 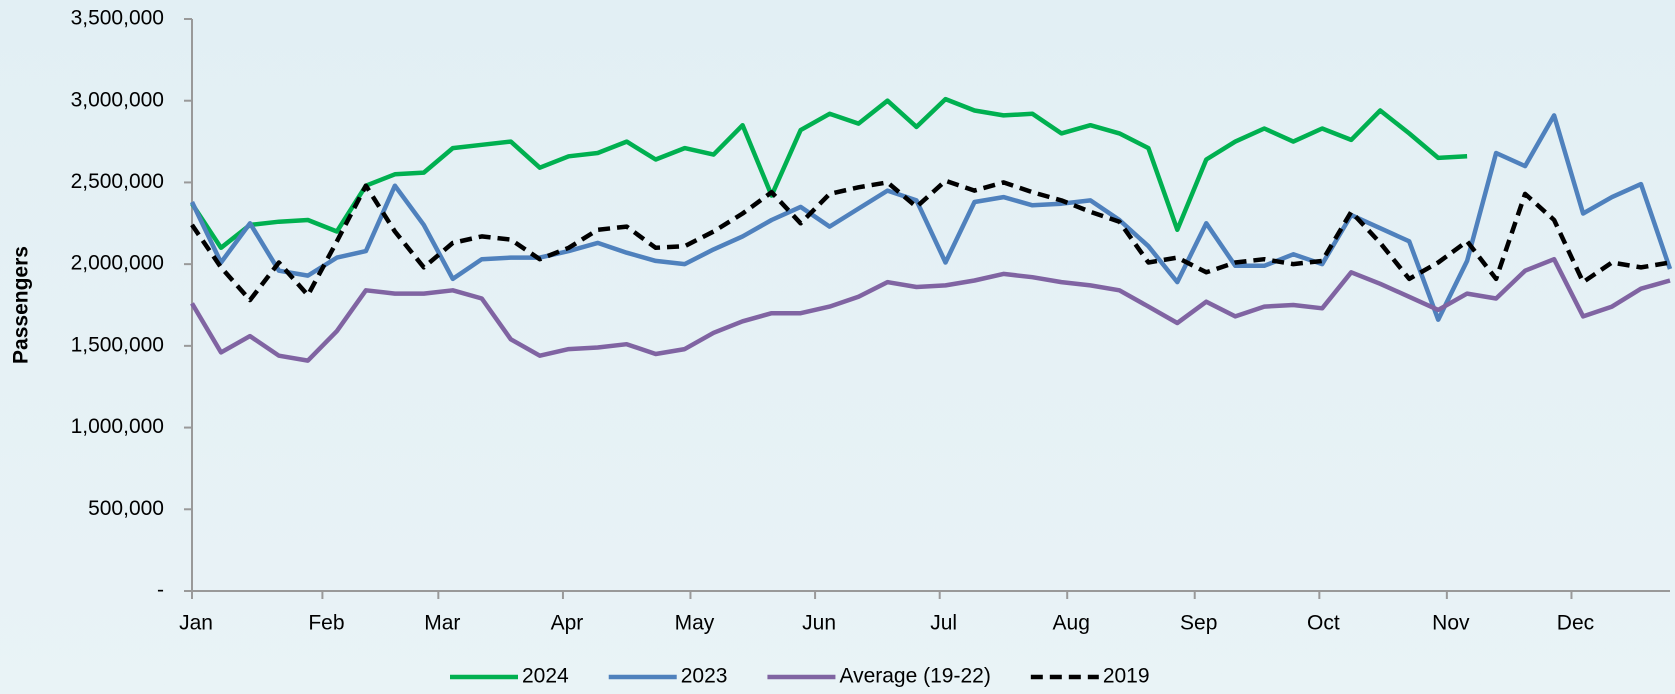 What do you see at coordinates (1071, 623) in the screenshot?
I see `x-tick-label: Aug` at bounding box center [1071, 623].